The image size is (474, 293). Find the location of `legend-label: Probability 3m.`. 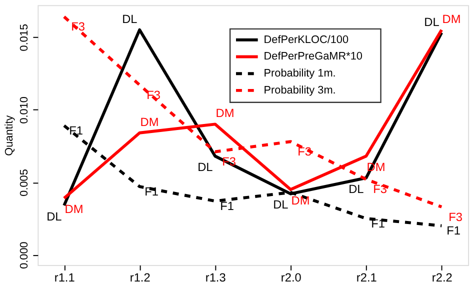

legend-label: Probability 3m. is located at coordinates (300, 90).